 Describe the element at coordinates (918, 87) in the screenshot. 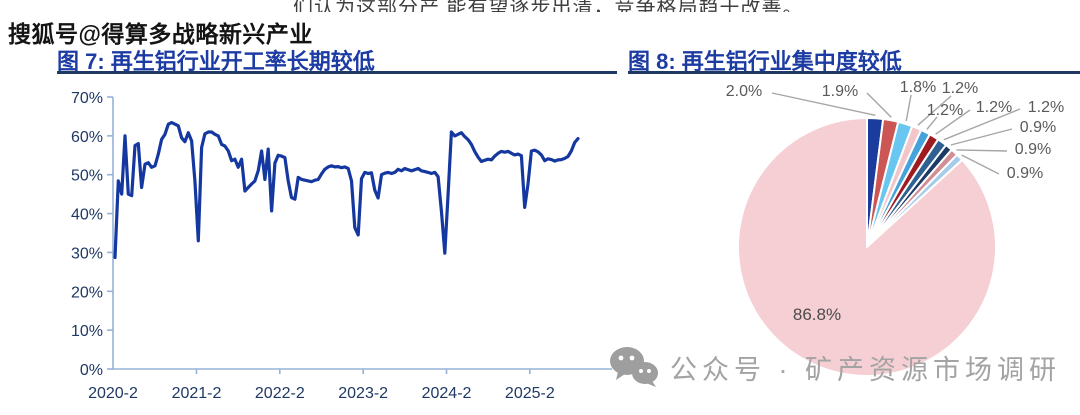

I see `pie-label: 1.8%` at that location.